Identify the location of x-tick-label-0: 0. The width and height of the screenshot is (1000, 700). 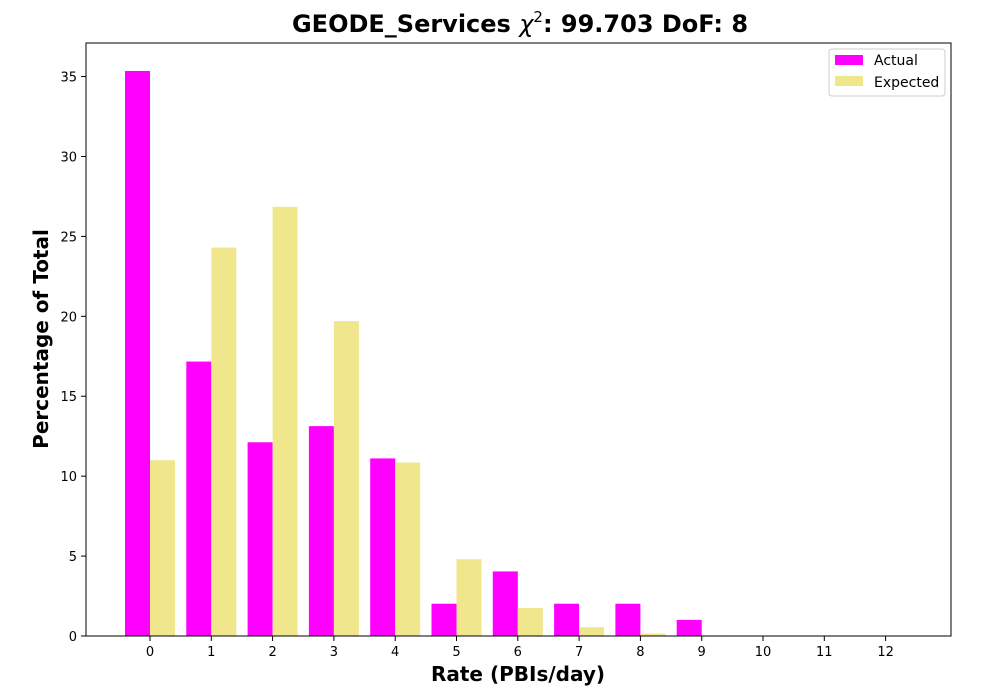
(150, 652).